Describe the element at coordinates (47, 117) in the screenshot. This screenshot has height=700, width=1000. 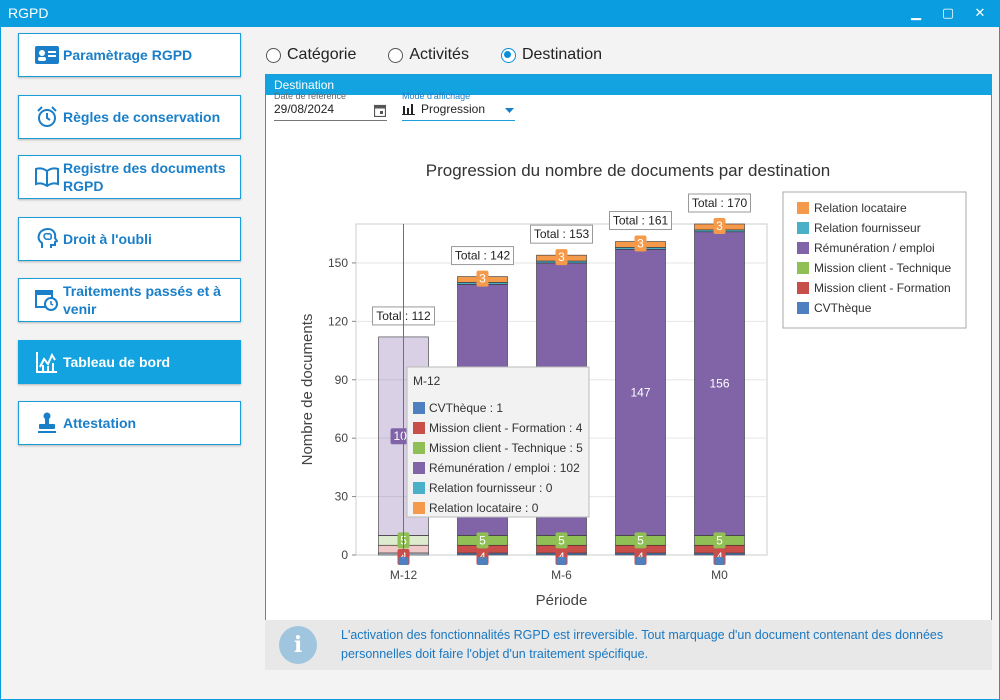
I see `alarm-clock-icon` at that location.